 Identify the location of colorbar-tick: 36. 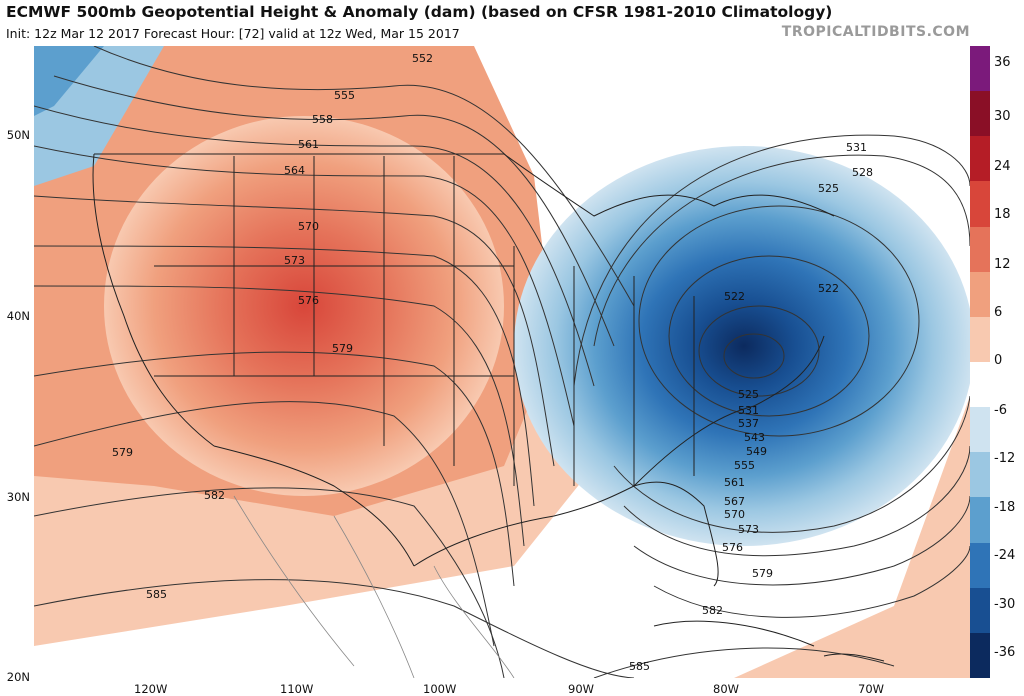
(1002, 62).